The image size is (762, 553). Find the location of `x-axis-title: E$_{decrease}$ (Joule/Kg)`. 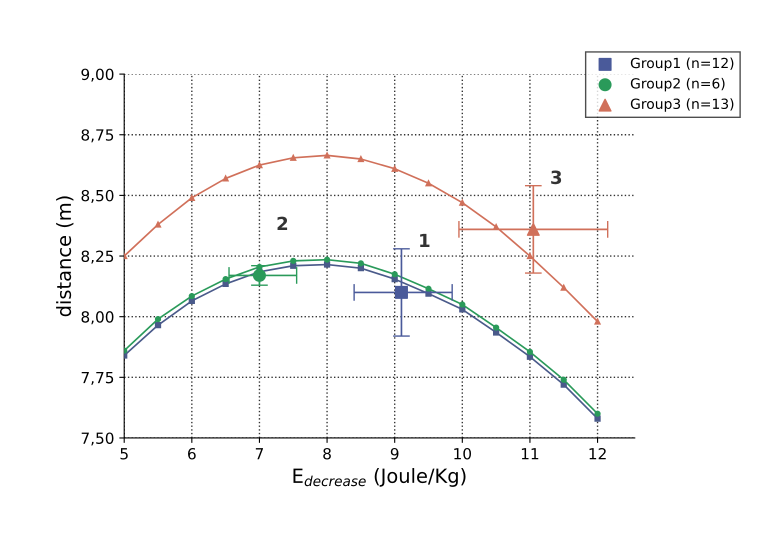

x-axis-title: E$_{decrease}$ (Joule/Kg) is located at coordinates (379, 477).